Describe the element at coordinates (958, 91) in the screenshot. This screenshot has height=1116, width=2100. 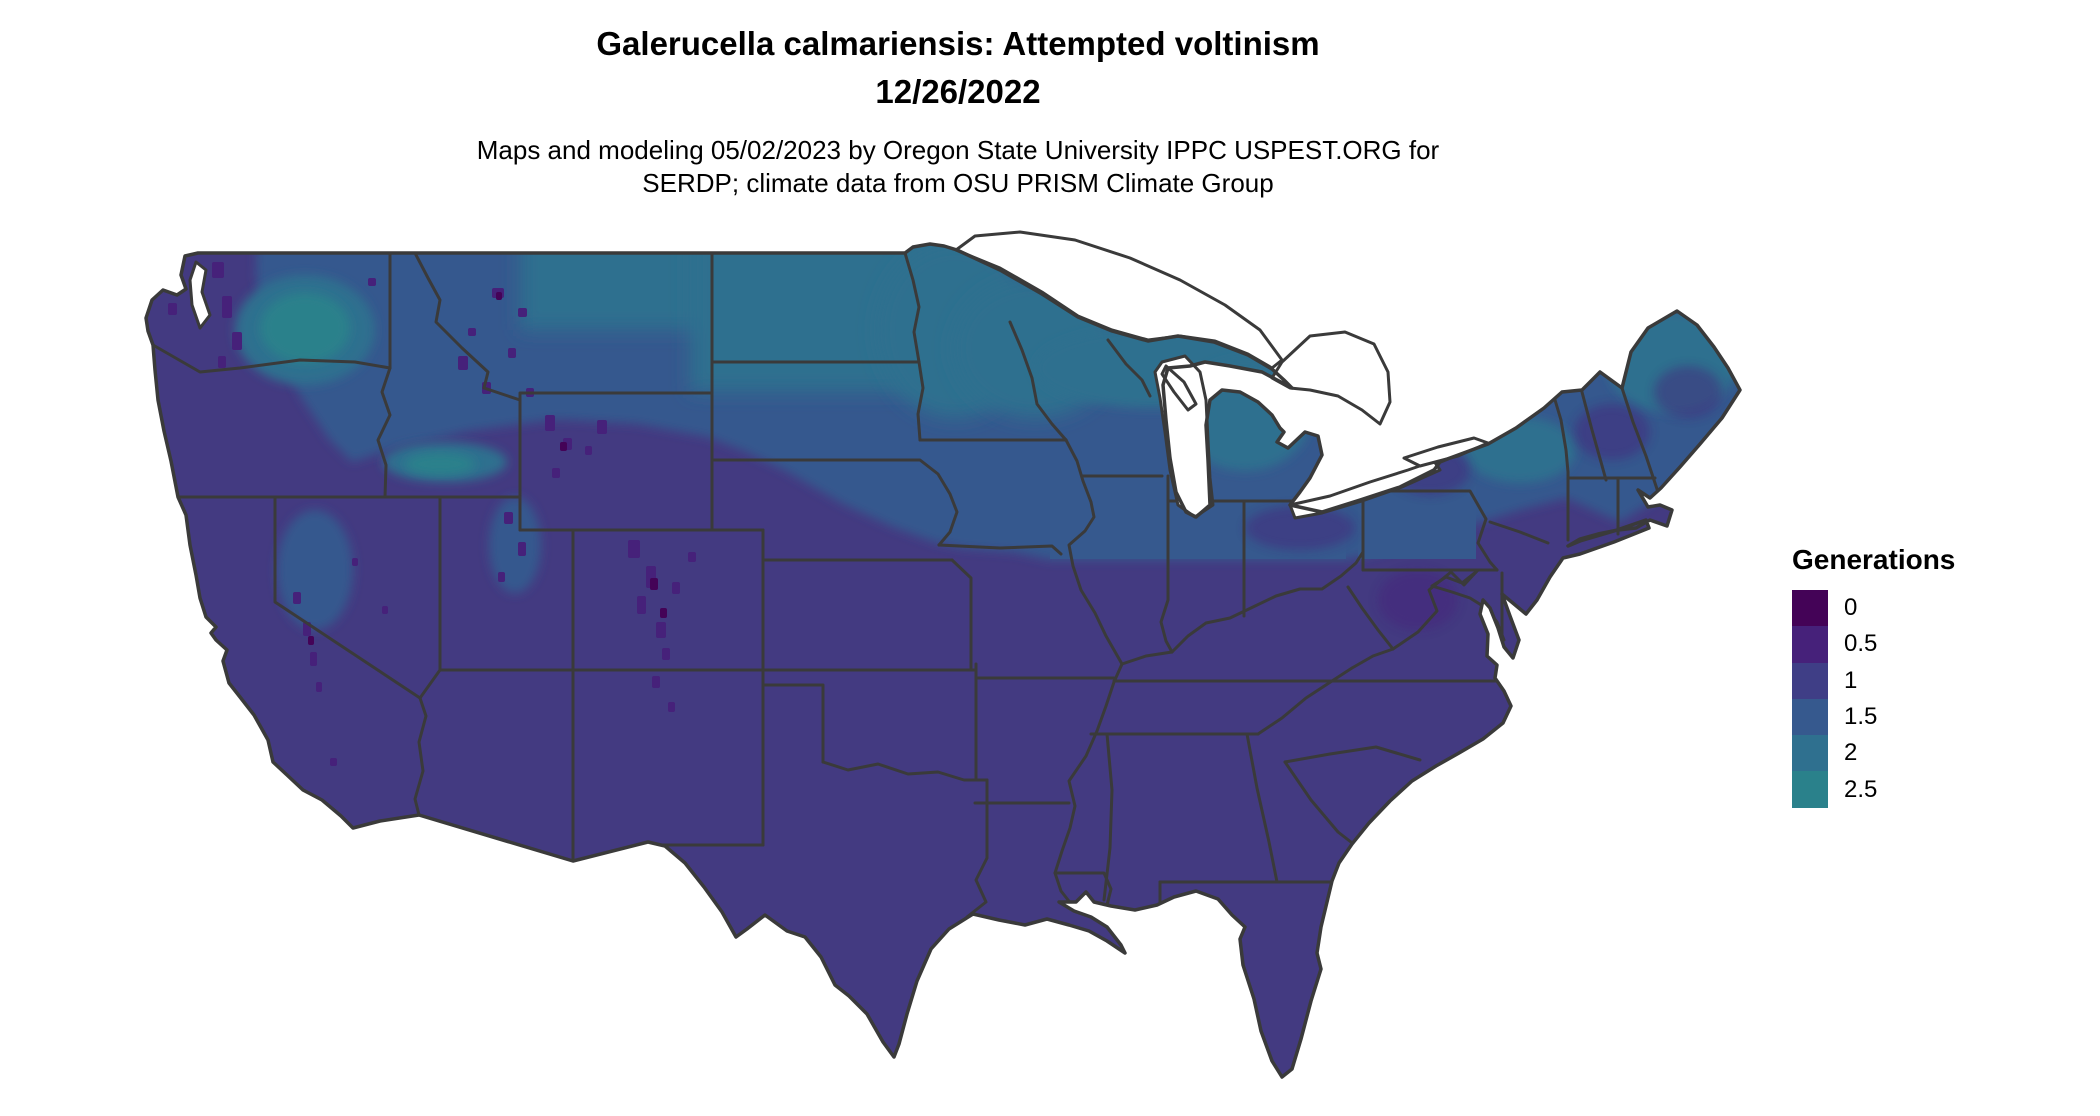
I see `map-date: 12/26/2022` at that location.